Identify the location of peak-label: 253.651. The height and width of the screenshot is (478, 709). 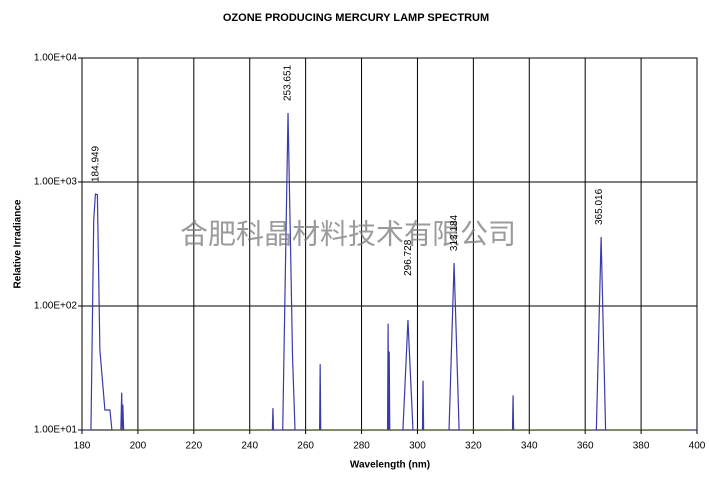
(288, 82).